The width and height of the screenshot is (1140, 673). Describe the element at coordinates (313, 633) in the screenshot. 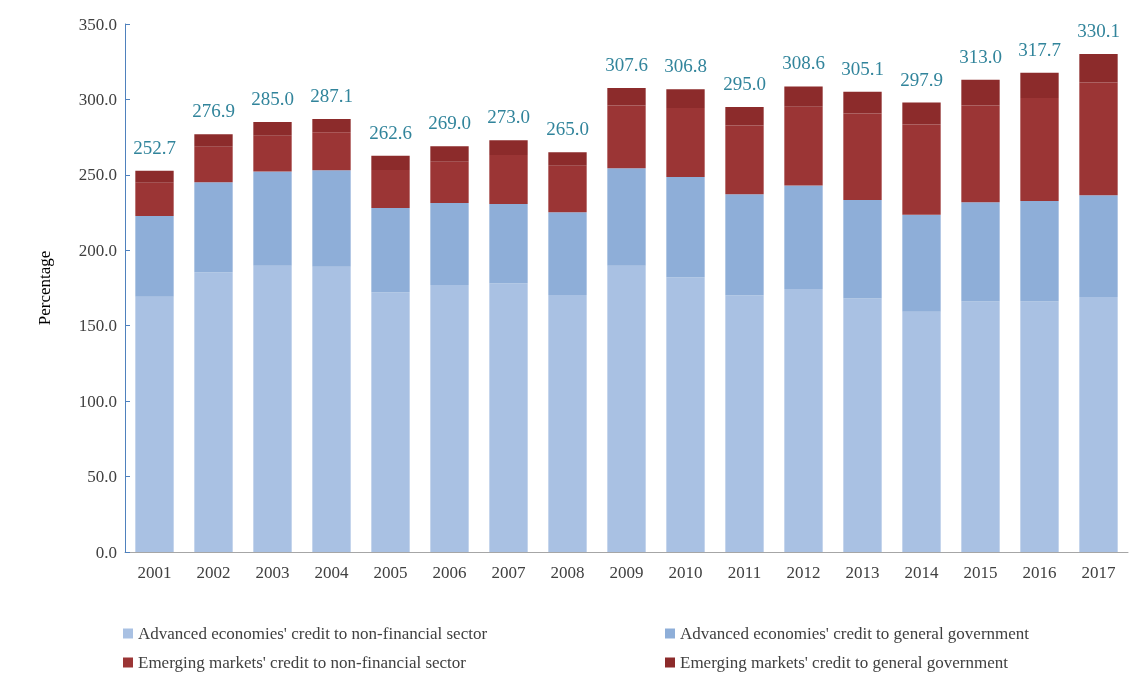

I see `legend-label: Advanced economies' credit to non-financial sector` at that location.